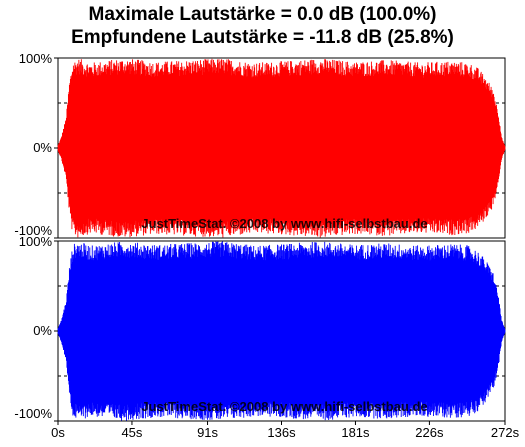  I want to click on x-tick-label: 272s, so click(505, 432).